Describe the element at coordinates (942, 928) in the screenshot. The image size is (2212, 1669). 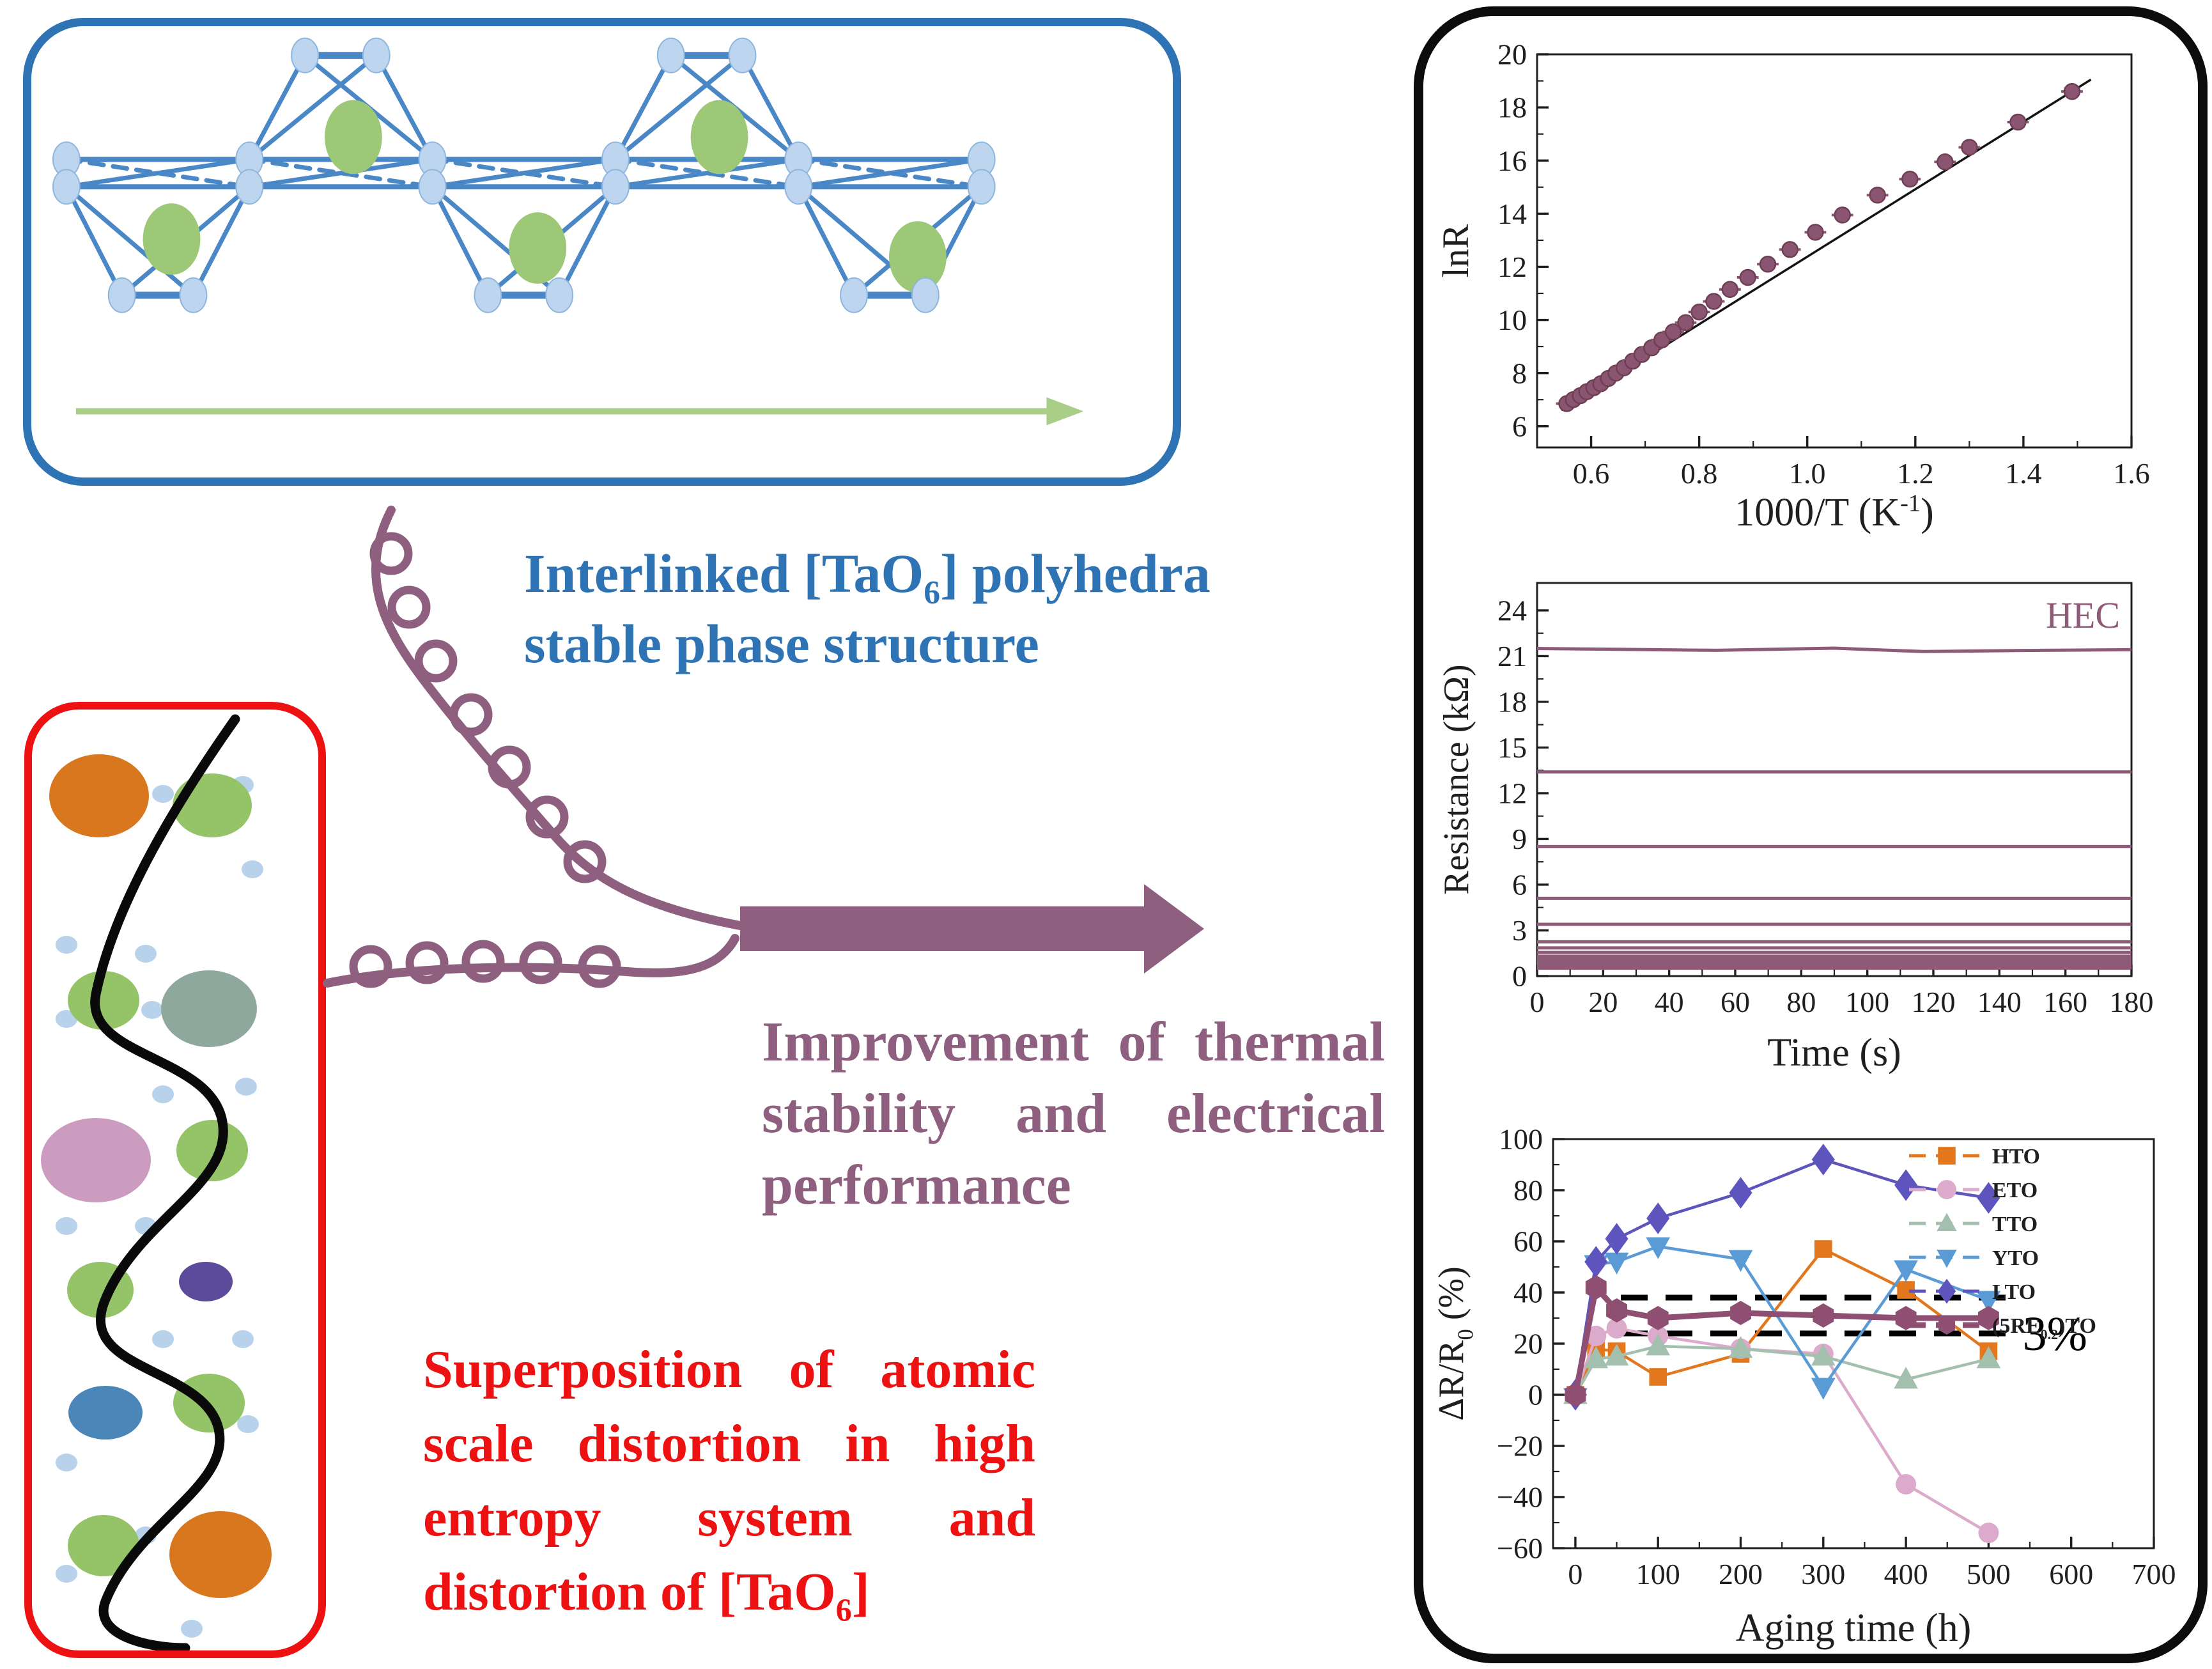
I see `big-arrow-shaft` at that location.